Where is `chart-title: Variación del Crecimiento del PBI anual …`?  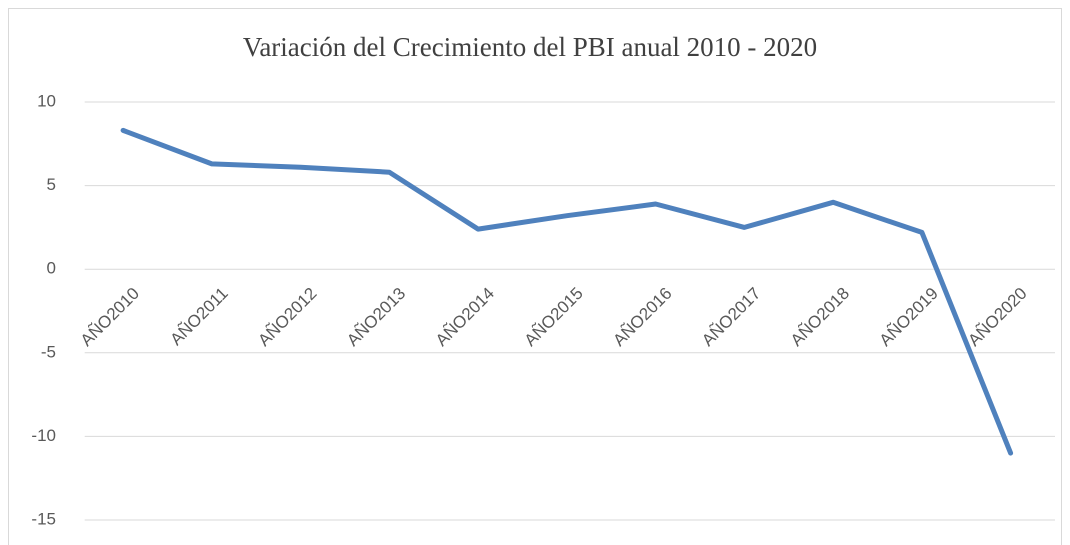 chart-title: Variación del Crecimiento del PBI anual … is located at coordinates (530, 47).